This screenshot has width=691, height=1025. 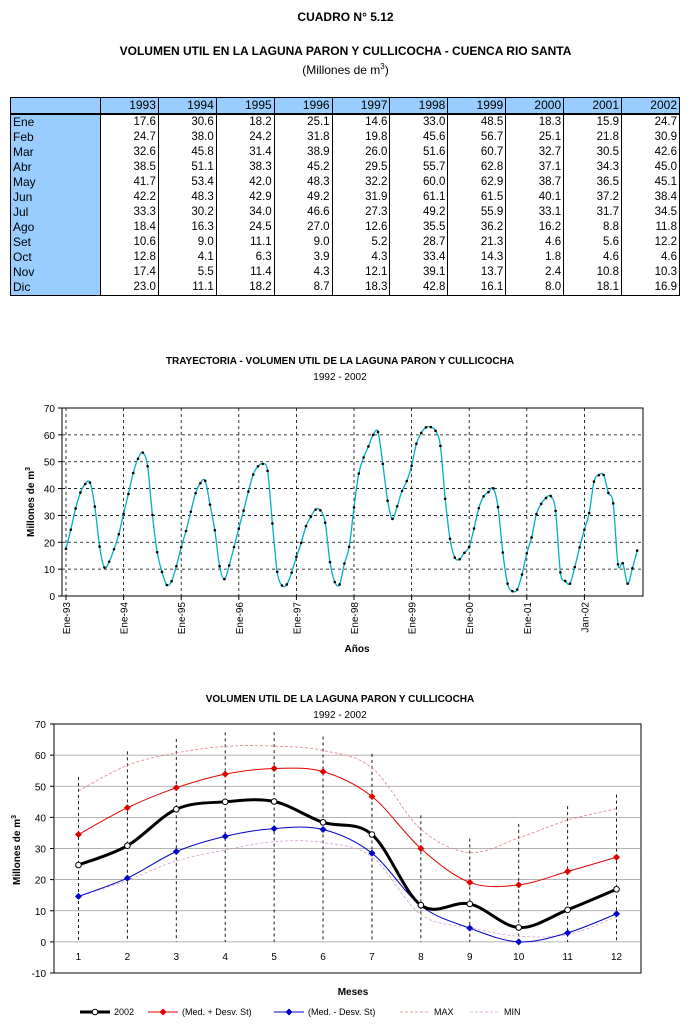 I want to click on value-cell: 24.7, so click(x=129, y=137).